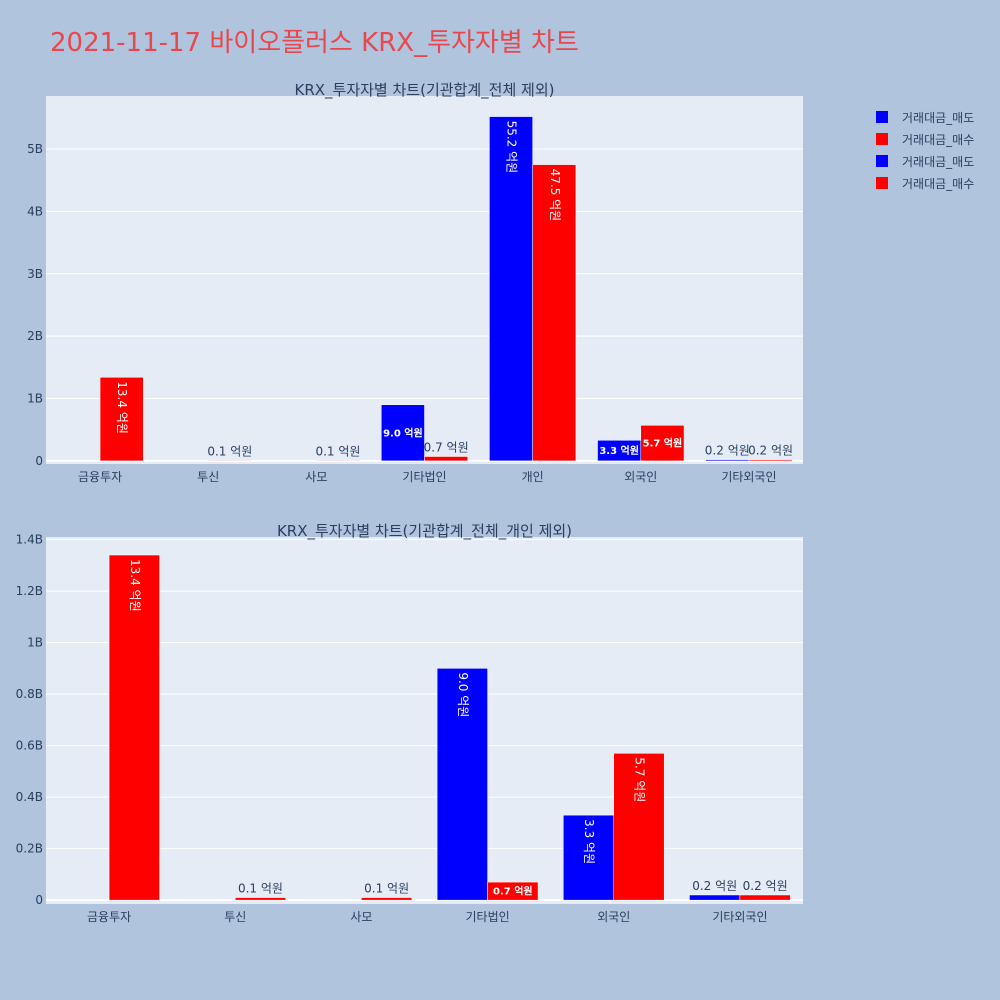 Image resolution: width=1000 pixels, height=1000 pixels. I want to click on legend: 거래대금_매도 거래대금_매수 거래대금_매도 거래대금_매수, so click(925, 150).